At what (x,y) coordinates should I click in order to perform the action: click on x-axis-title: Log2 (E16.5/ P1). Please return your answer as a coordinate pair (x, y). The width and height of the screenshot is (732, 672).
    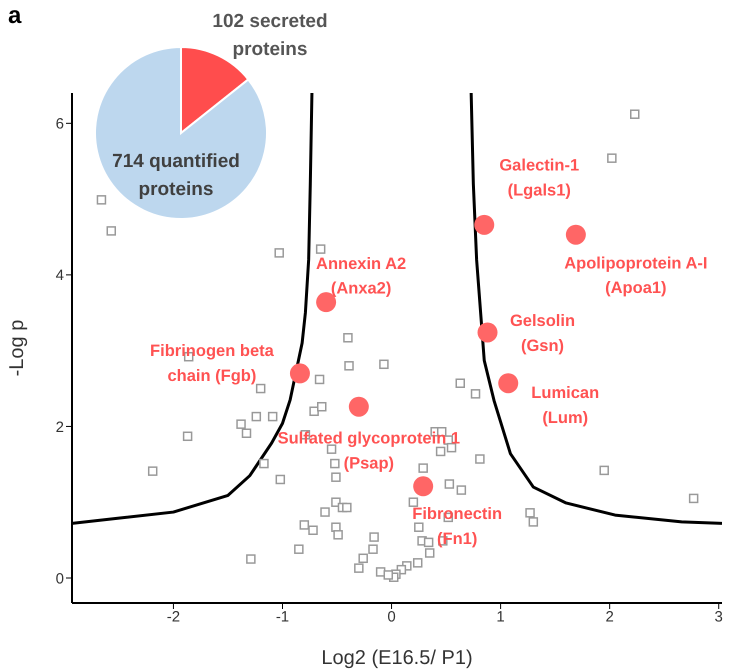
    Looking at the image, I should click on (397, 658).